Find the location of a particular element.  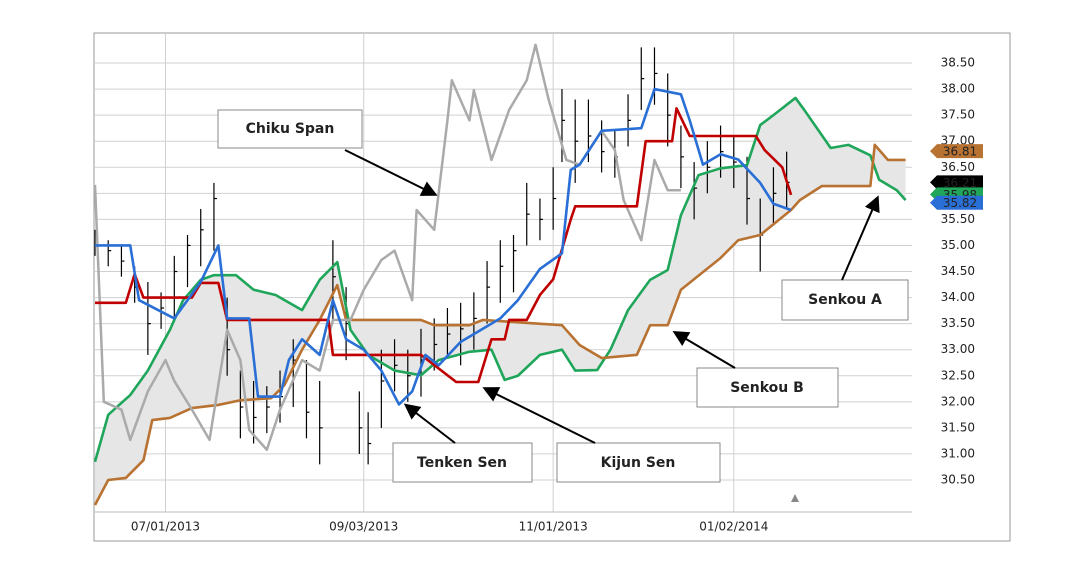

annotation: Chiku Span is located at coordinates (290, 129).